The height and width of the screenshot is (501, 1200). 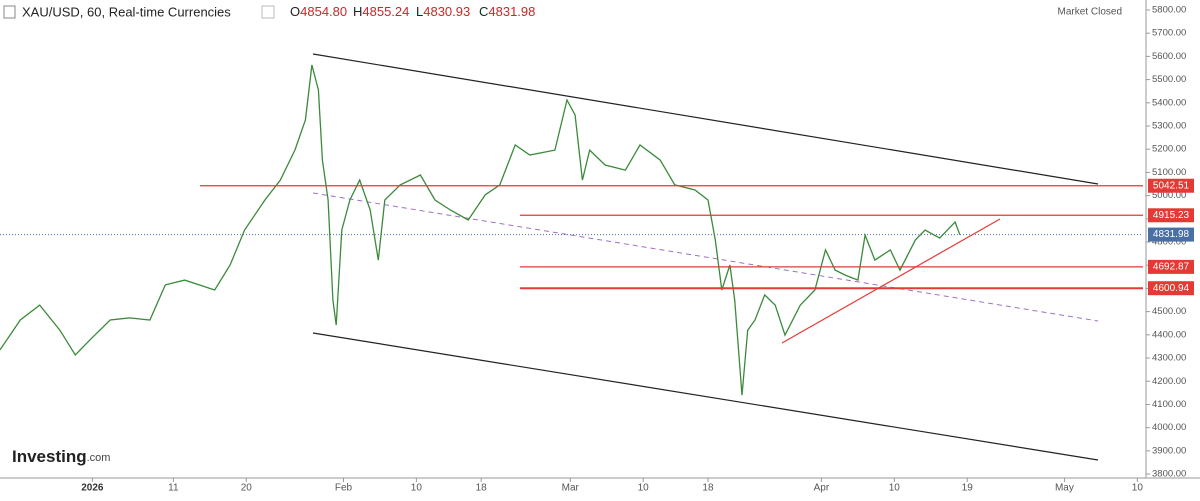 What do you see at coordinates (385, 11) in the screenshot?
I see `ohlc-value: 4855.24` at bounding box center [385, 11].